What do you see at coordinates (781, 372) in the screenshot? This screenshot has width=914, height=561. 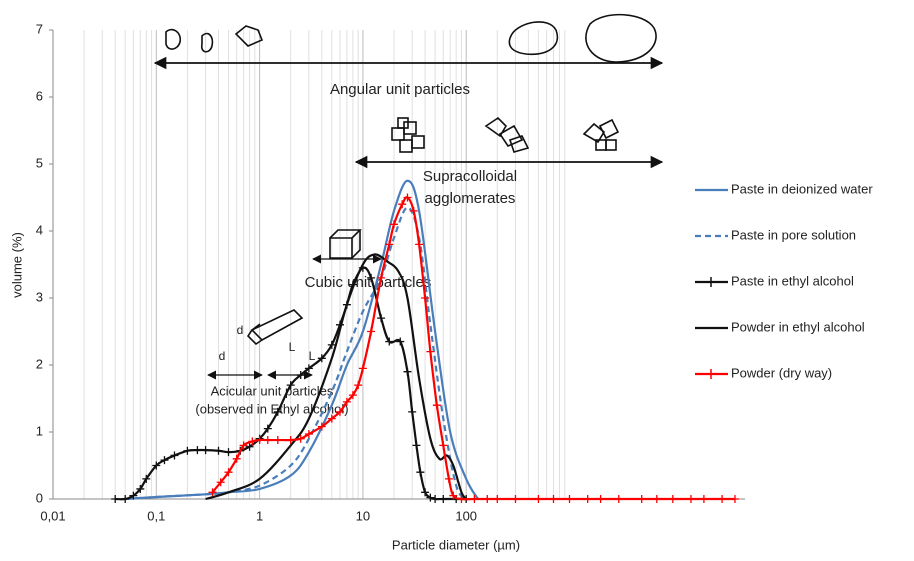 I see `legend-label: Powder (dry way)` at bounding box center [781, 372].